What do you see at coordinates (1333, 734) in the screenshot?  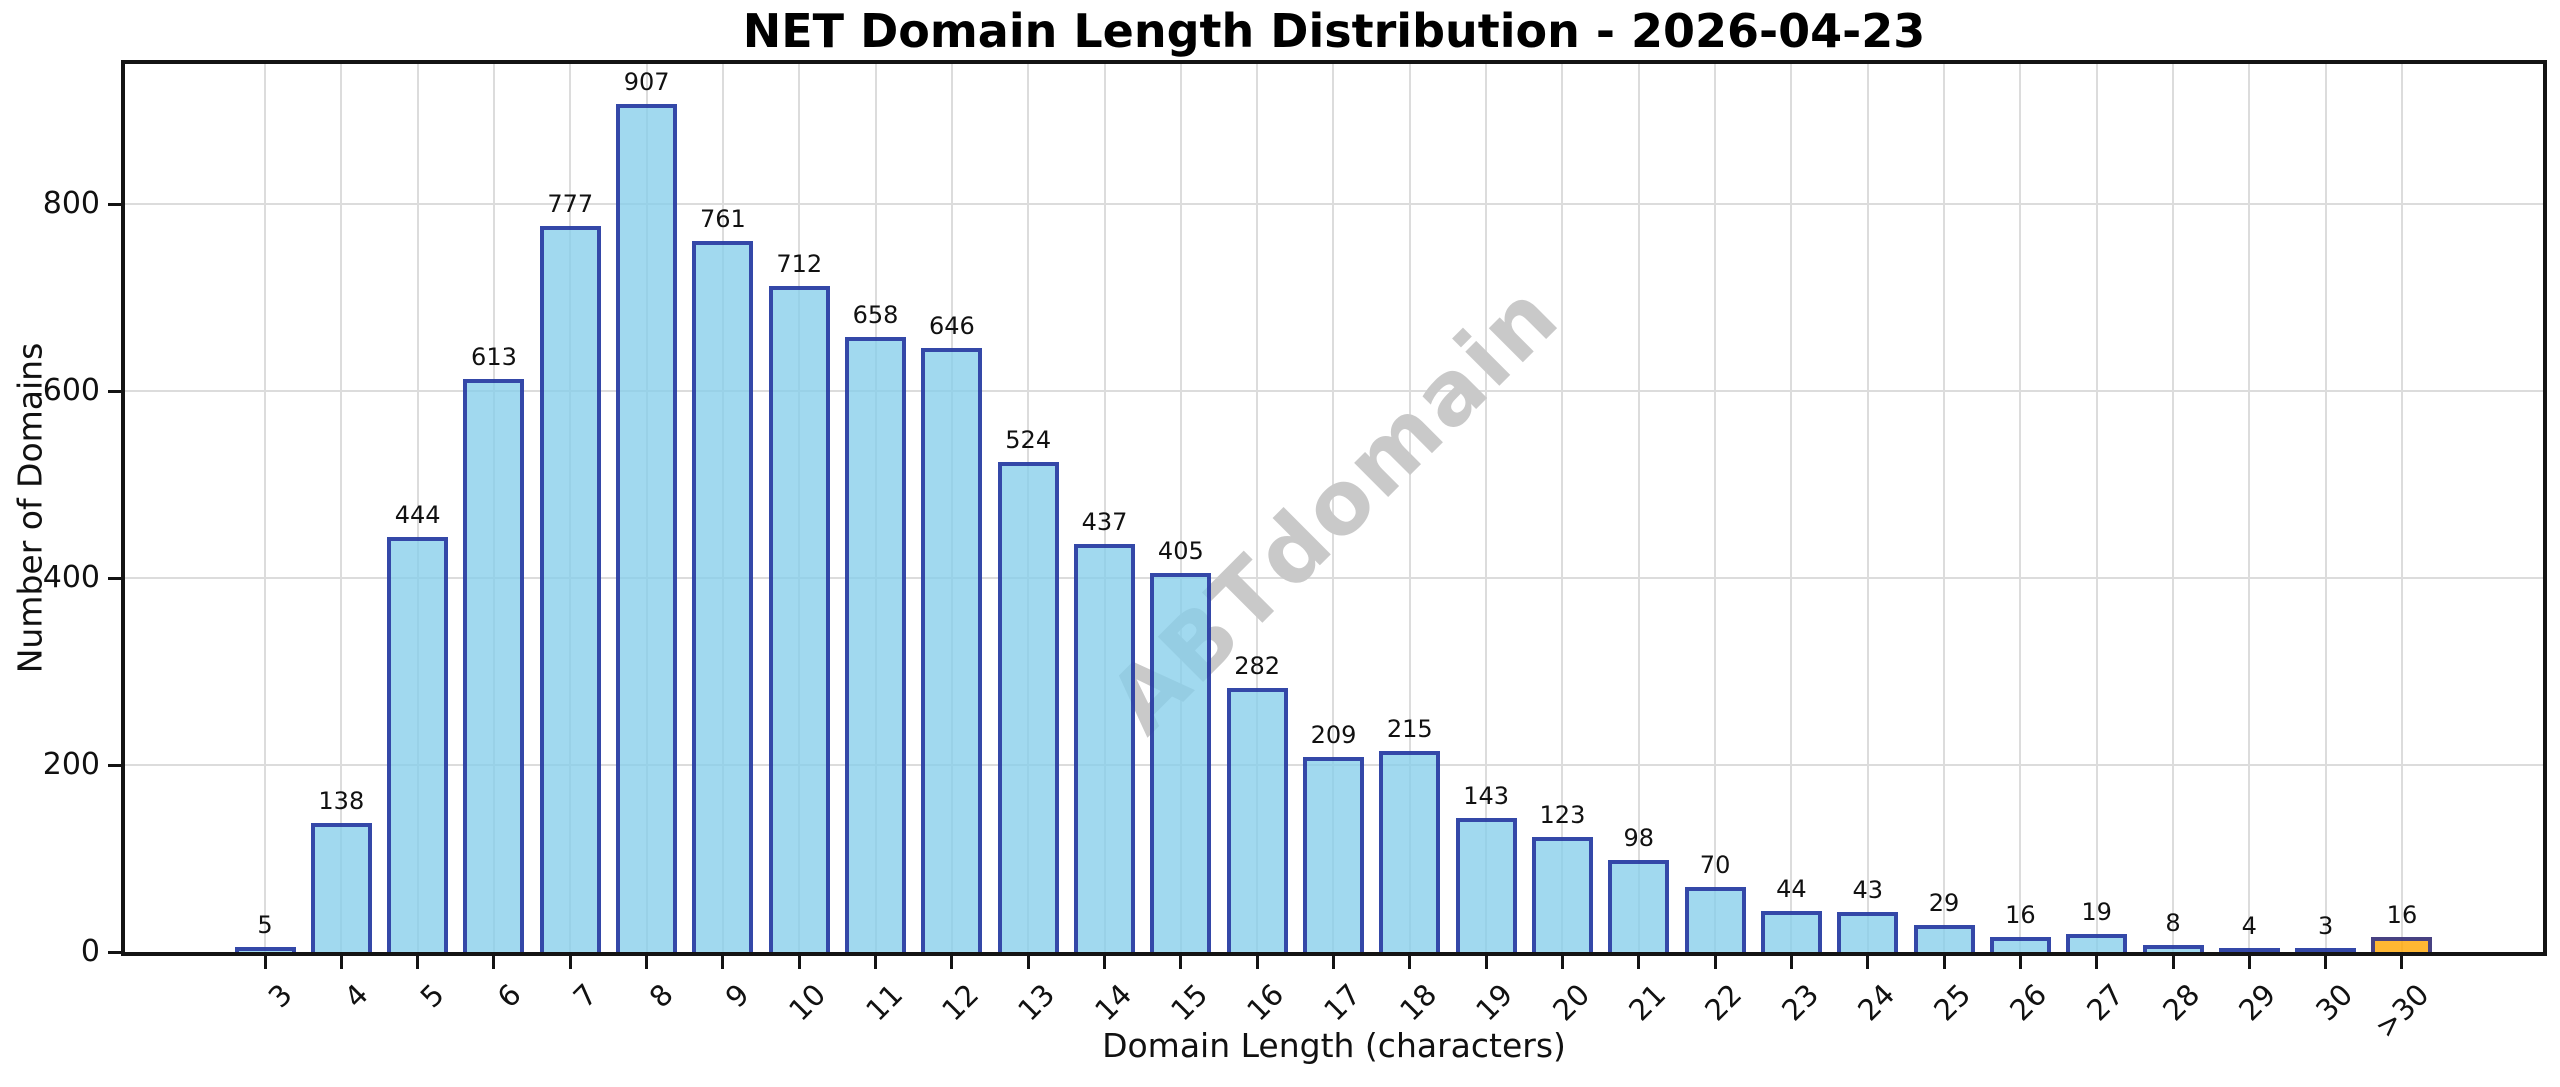 I see `bar-value-label: 209` at bounding box center [1333, 734].